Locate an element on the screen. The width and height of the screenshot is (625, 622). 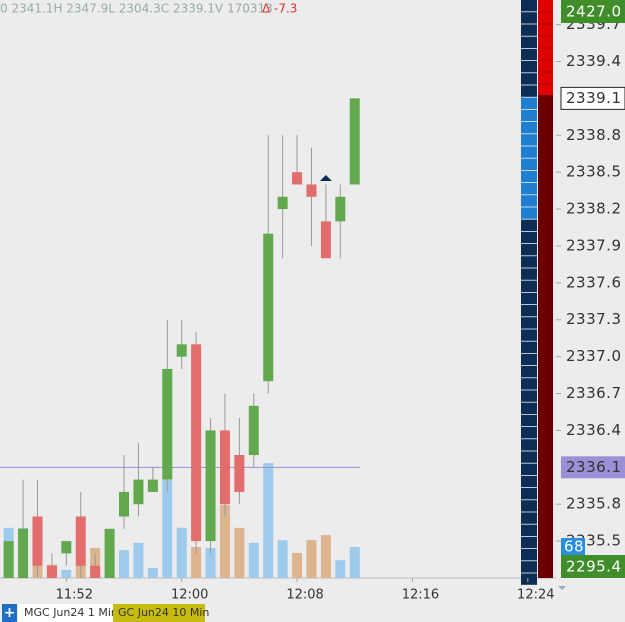
x-tick-label: 11:52 is located at coordinates (74, 595).